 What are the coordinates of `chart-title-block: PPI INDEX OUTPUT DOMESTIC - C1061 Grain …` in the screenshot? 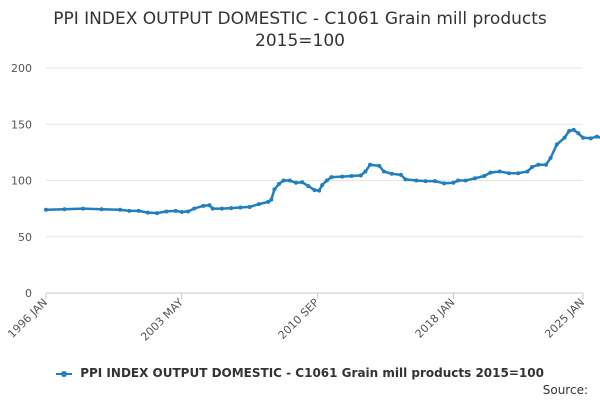 It's located at (300, 30).